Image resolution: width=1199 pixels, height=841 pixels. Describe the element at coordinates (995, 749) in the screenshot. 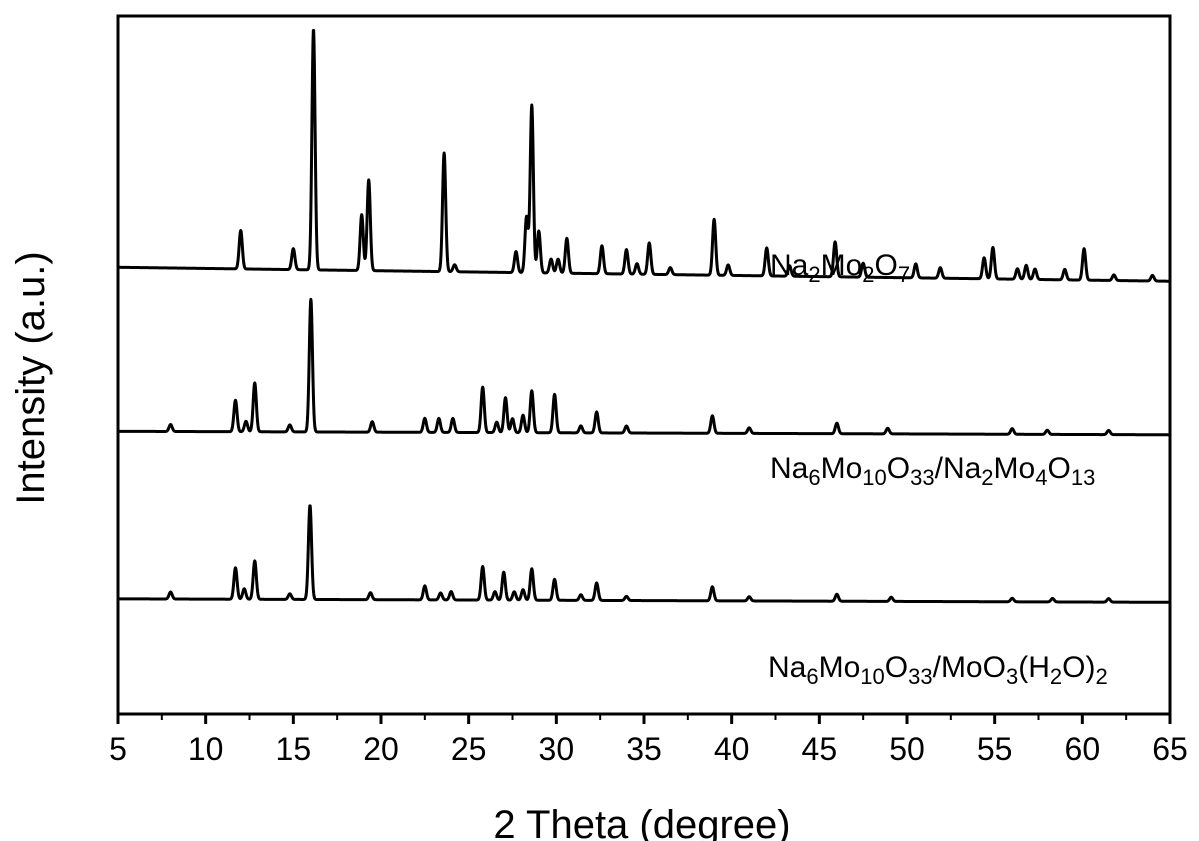

I see `x-tick-label: 55` at that location.